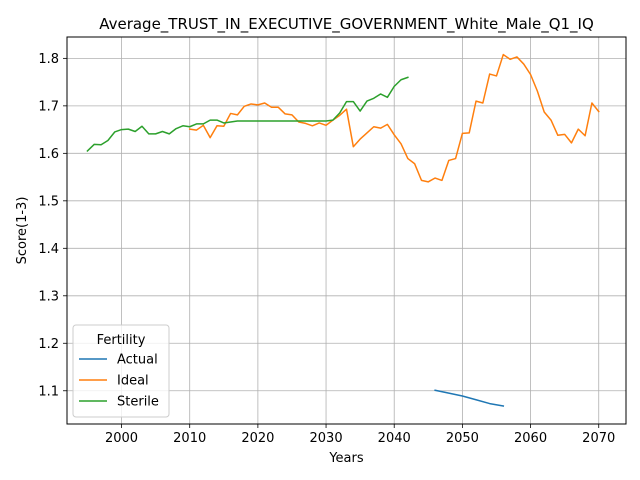 The width and height of the screenshot is (640, 480). Describe the element at coordinates (346, 458) in the screenshot. I see `x-axis-label: Years` at that location.